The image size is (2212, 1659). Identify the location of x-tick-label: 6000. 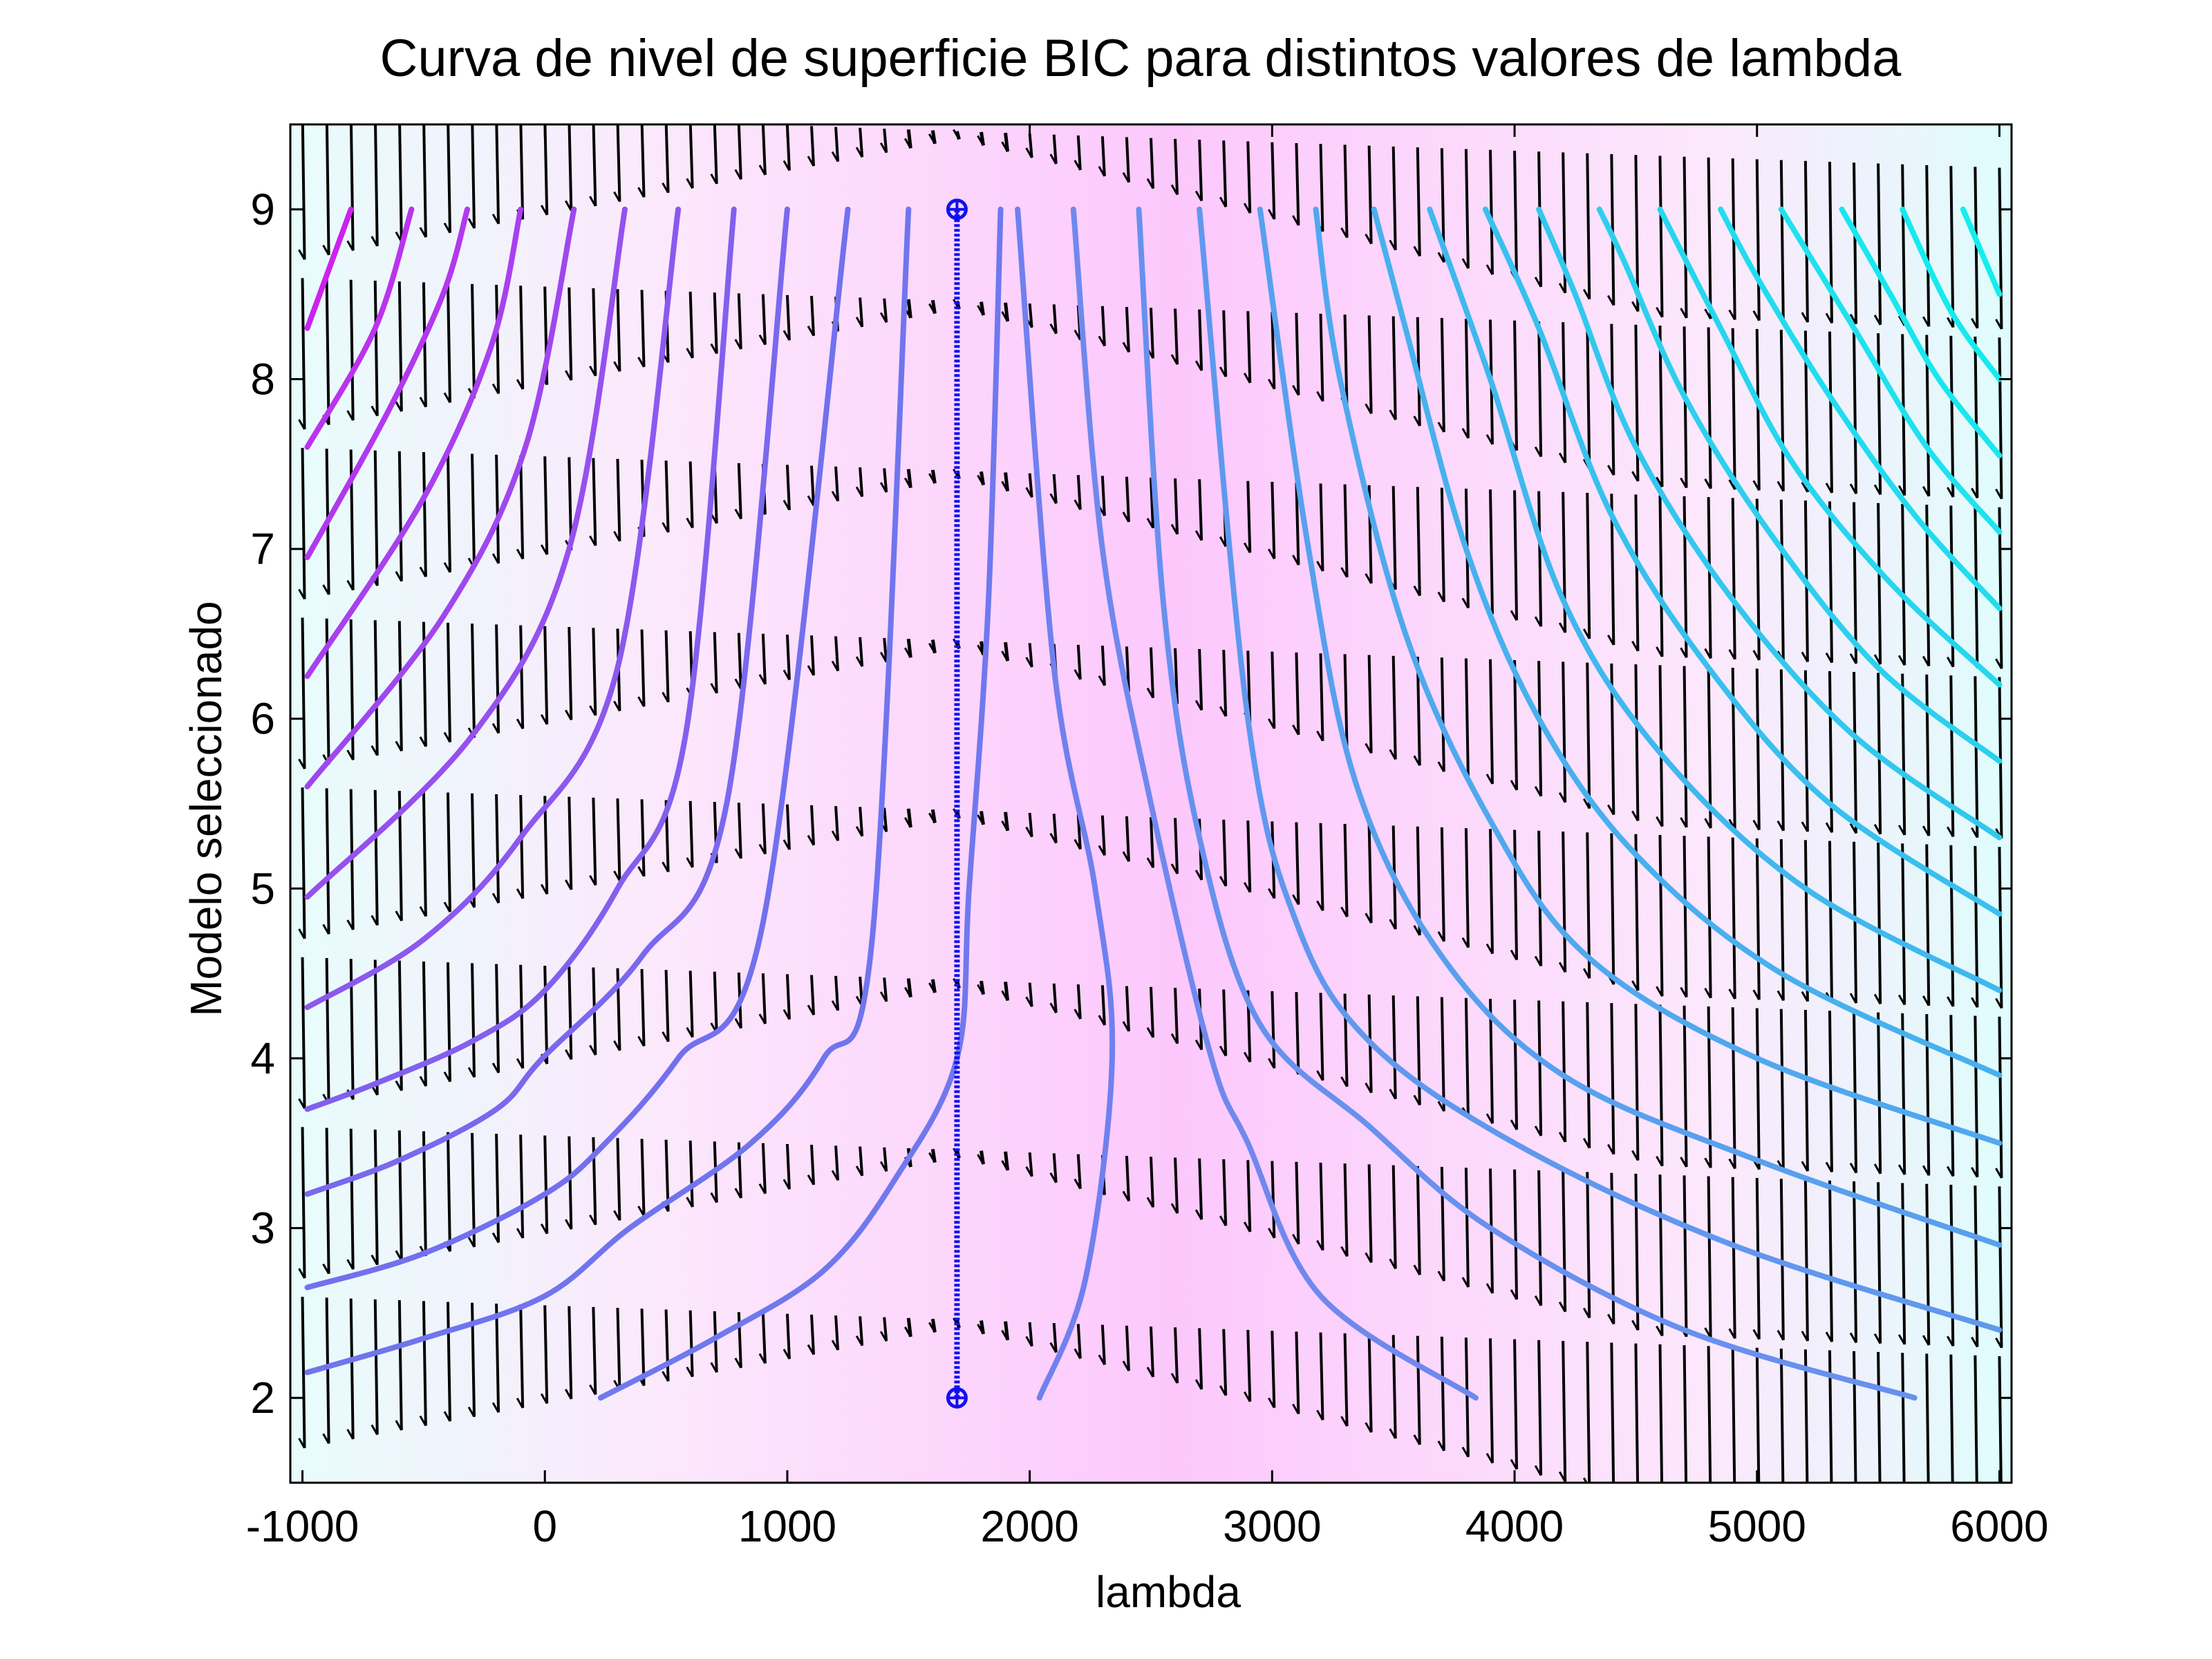
(1999, 1526).